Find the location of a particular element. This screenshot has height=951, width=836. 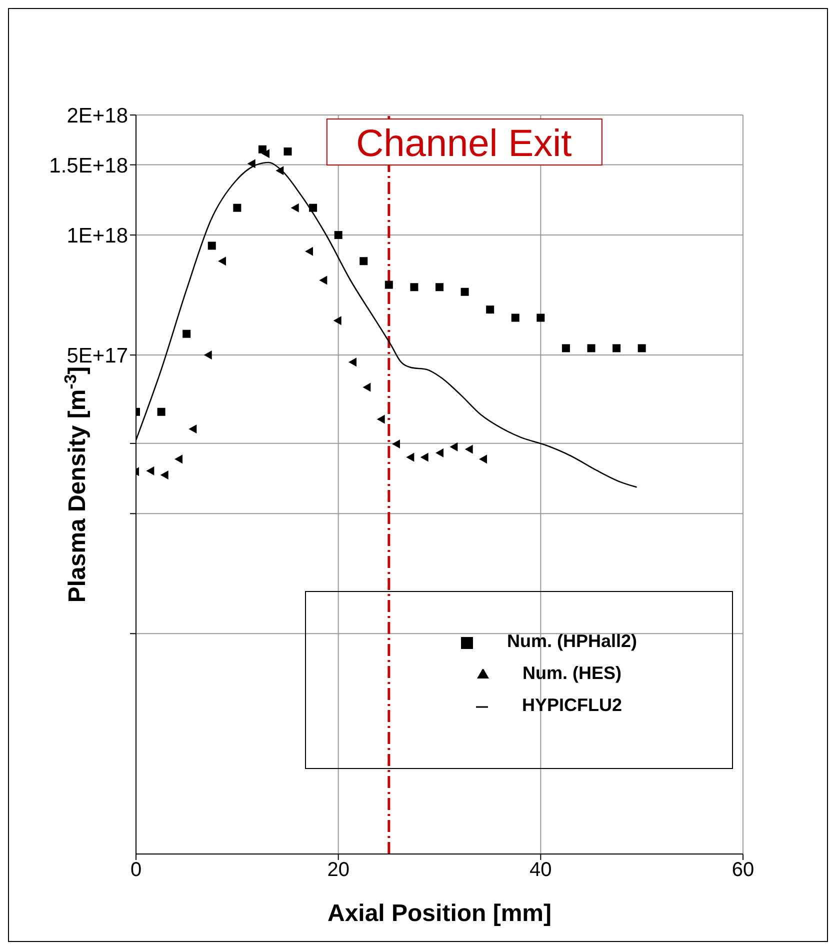

legend-label: Num. (HPHall2) is located at coordinates (572, 641).